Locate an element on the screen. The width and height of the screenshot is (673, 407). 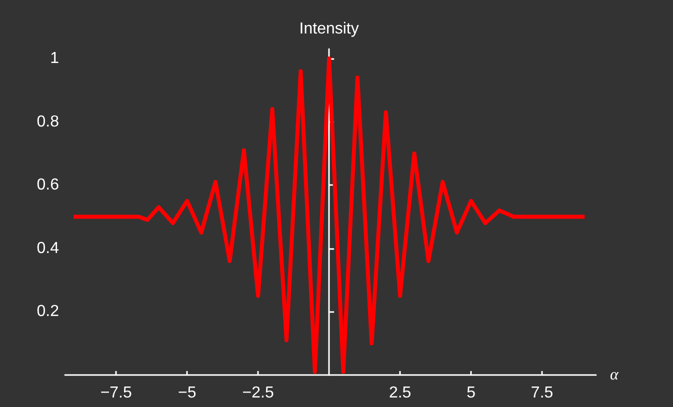
y-tick-label: 0.2 is located at coordinates (48, 311).